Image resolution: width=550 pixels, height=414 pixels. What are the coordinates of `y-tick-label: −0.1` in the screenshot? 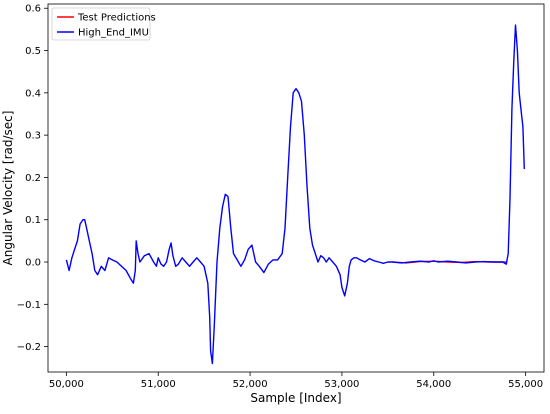 It's located at (29, 305).